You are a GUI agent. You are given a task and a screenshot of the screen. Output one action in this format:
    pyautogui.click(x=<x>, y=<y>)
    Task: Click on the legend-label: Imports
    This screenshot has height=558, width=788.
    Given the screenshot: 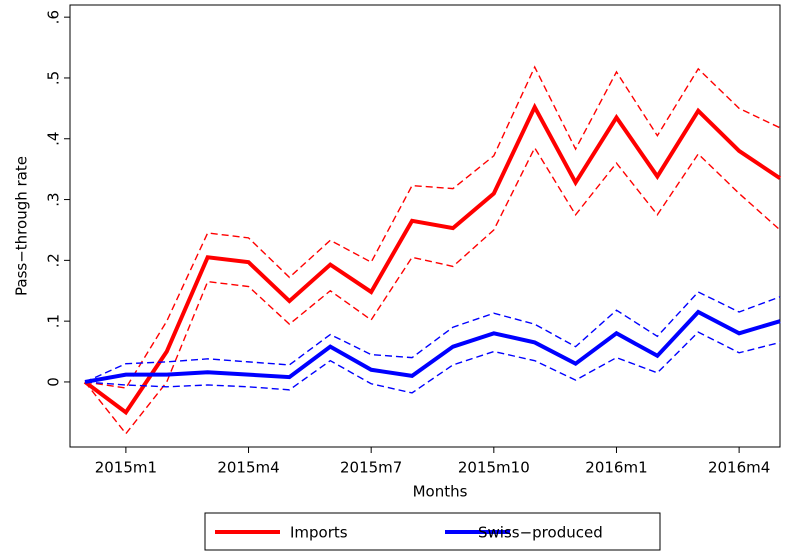 What is the action you would take?
    pyautogui.click(x=319, y=533)
    